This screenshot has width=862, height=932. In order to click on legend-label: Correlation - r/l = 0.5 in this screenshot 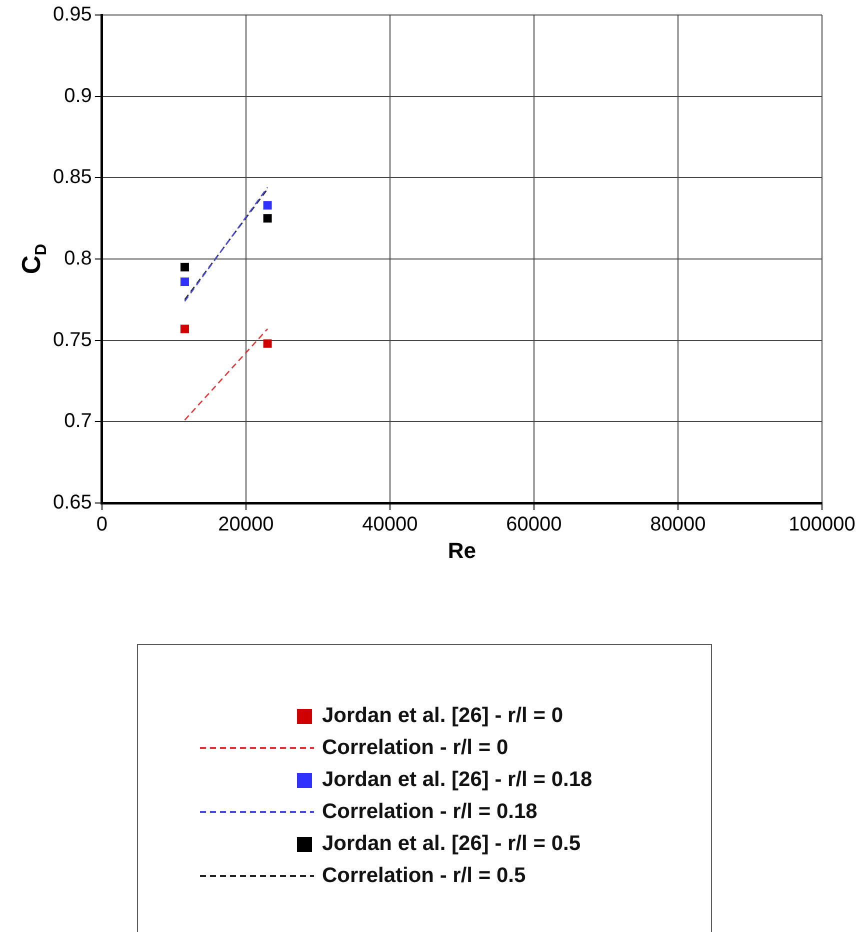, I will do `click(424, 875)`.